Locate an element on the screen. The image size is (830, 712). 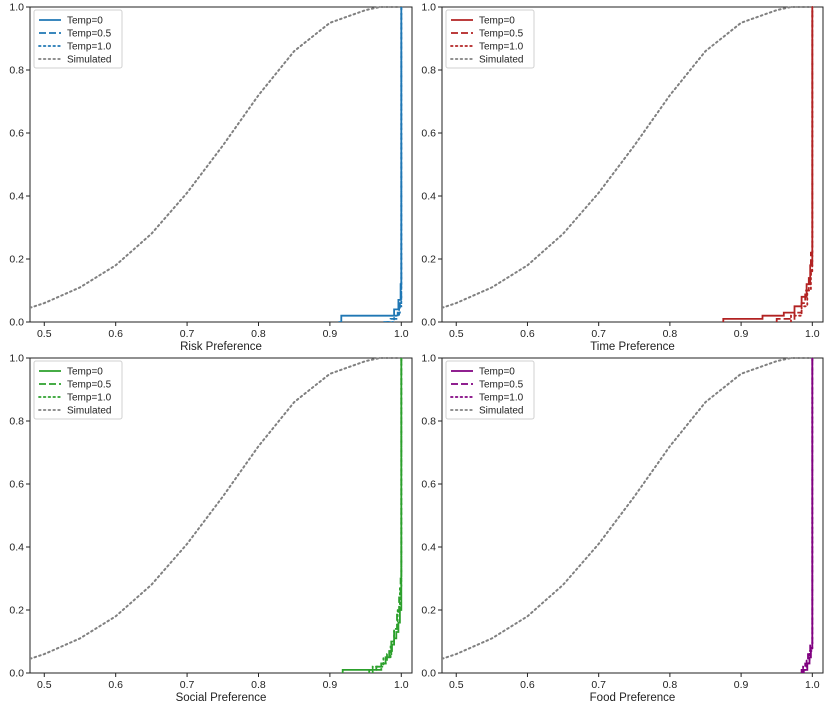
x-axis-label: Social Preference is located at coordinates (221, 698).